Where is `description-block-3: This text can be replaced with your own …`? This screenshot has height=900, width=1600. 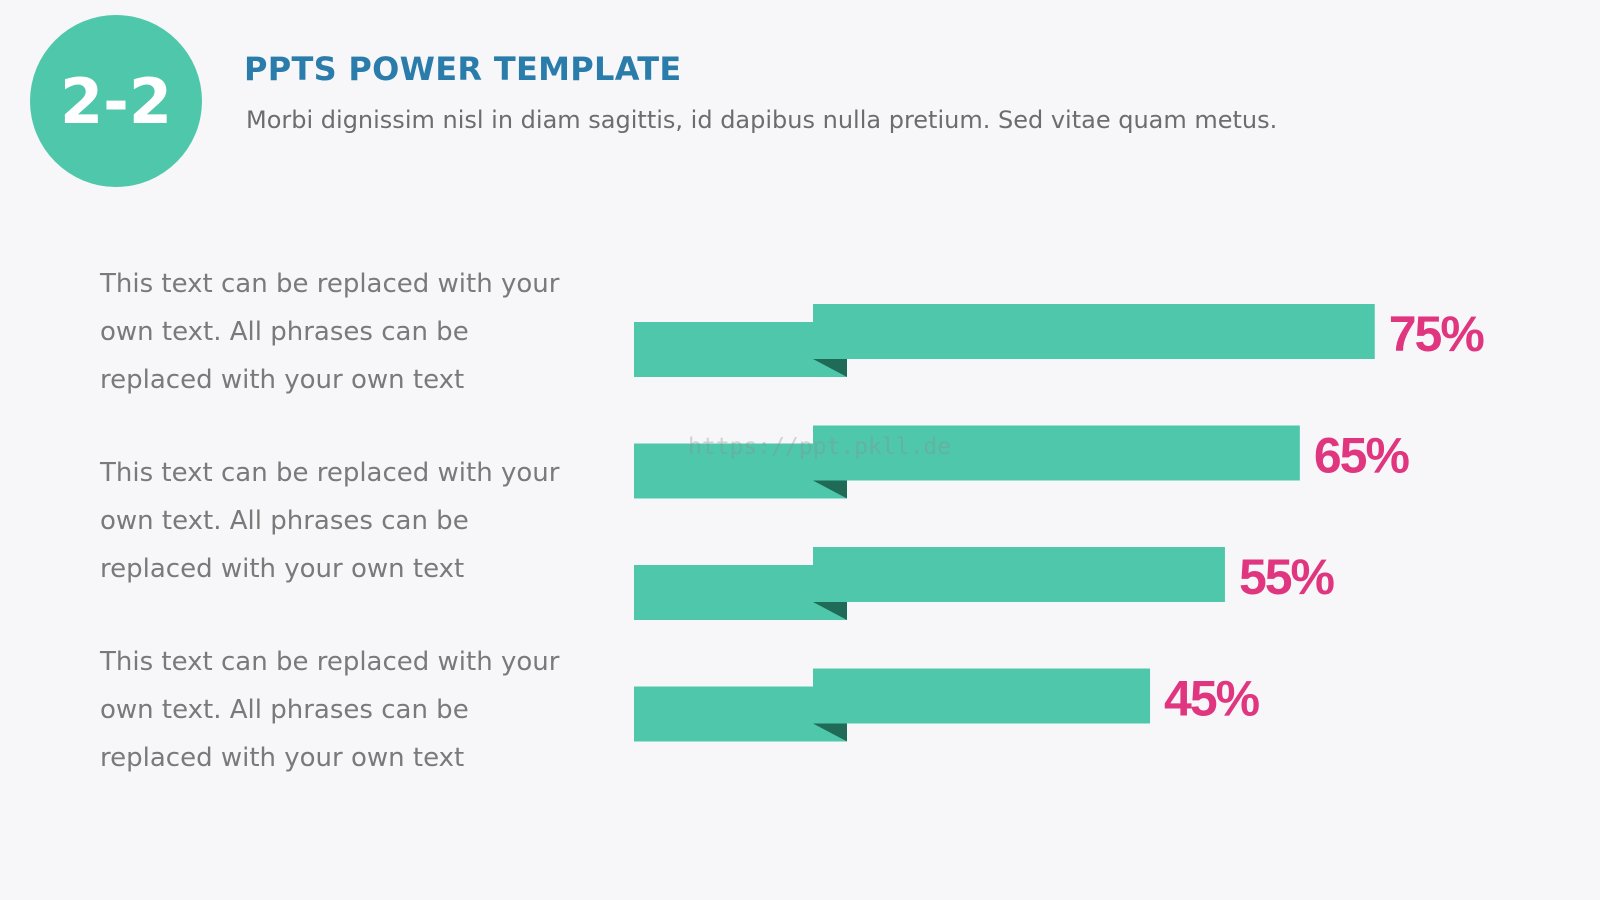
description-block-3: This text can be replaced with your own … is located at coordinates (335, 710).